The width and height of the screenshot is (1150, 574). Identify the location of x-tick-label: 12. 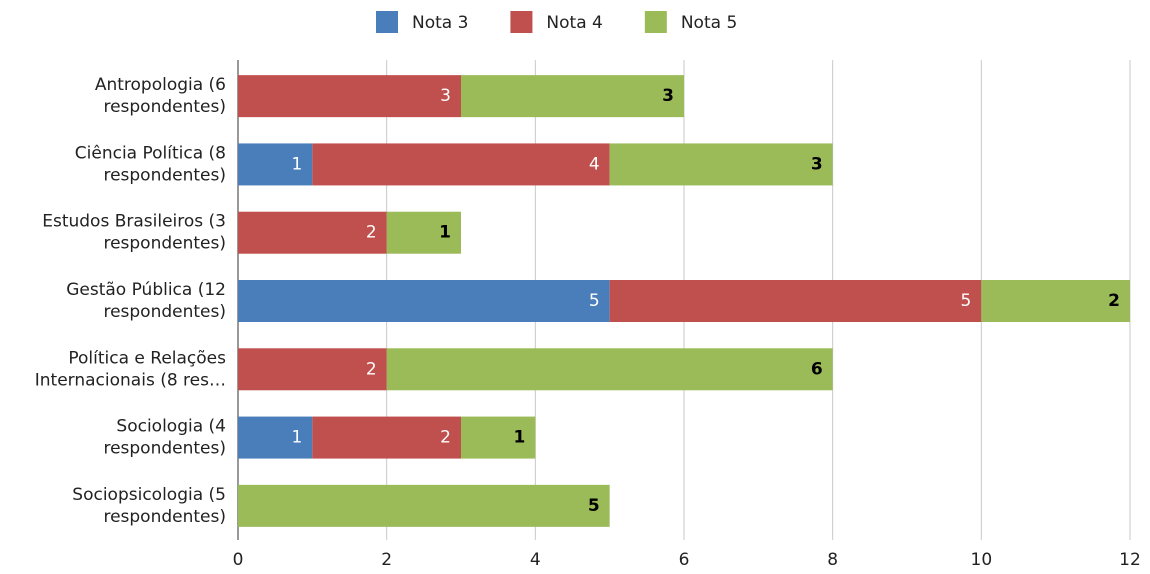
(1130, 560).